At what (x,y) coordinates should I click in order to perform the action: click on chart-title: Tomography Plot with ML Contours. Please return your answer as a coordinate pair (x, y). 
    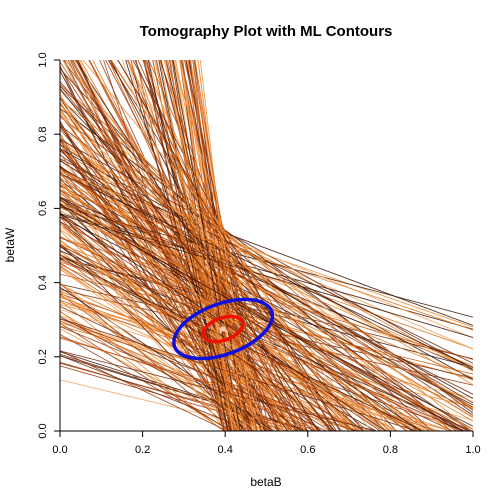
    Looking at the image, I should click on (266, 31).